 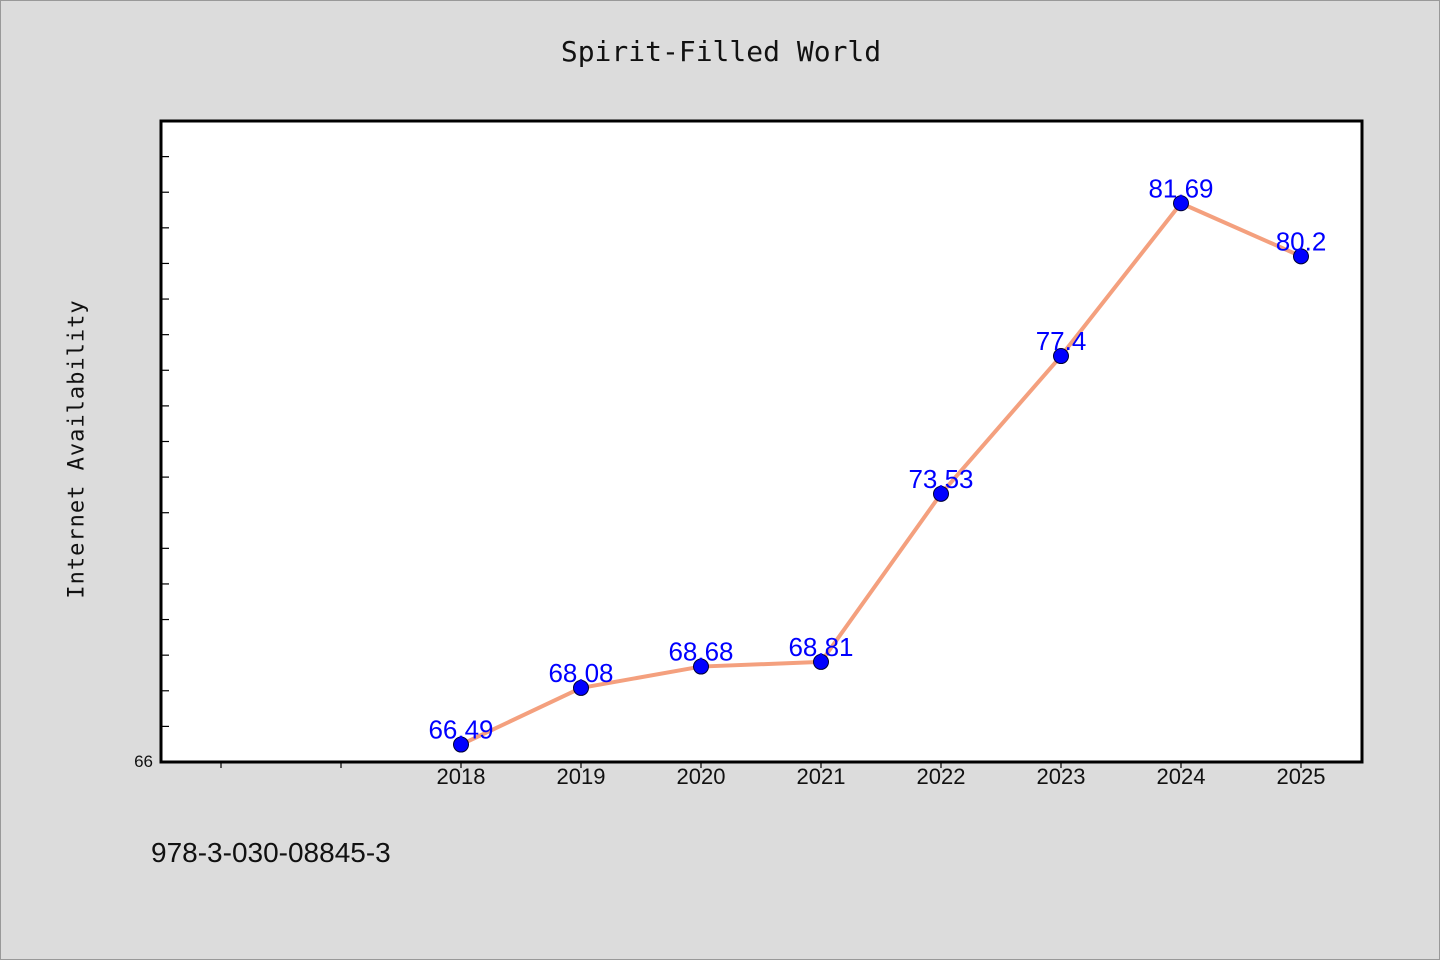 What do you see at coordinates (940, 479) in the screenshot?
I see `data-label: 73.53` at bounding box center [940, 479].